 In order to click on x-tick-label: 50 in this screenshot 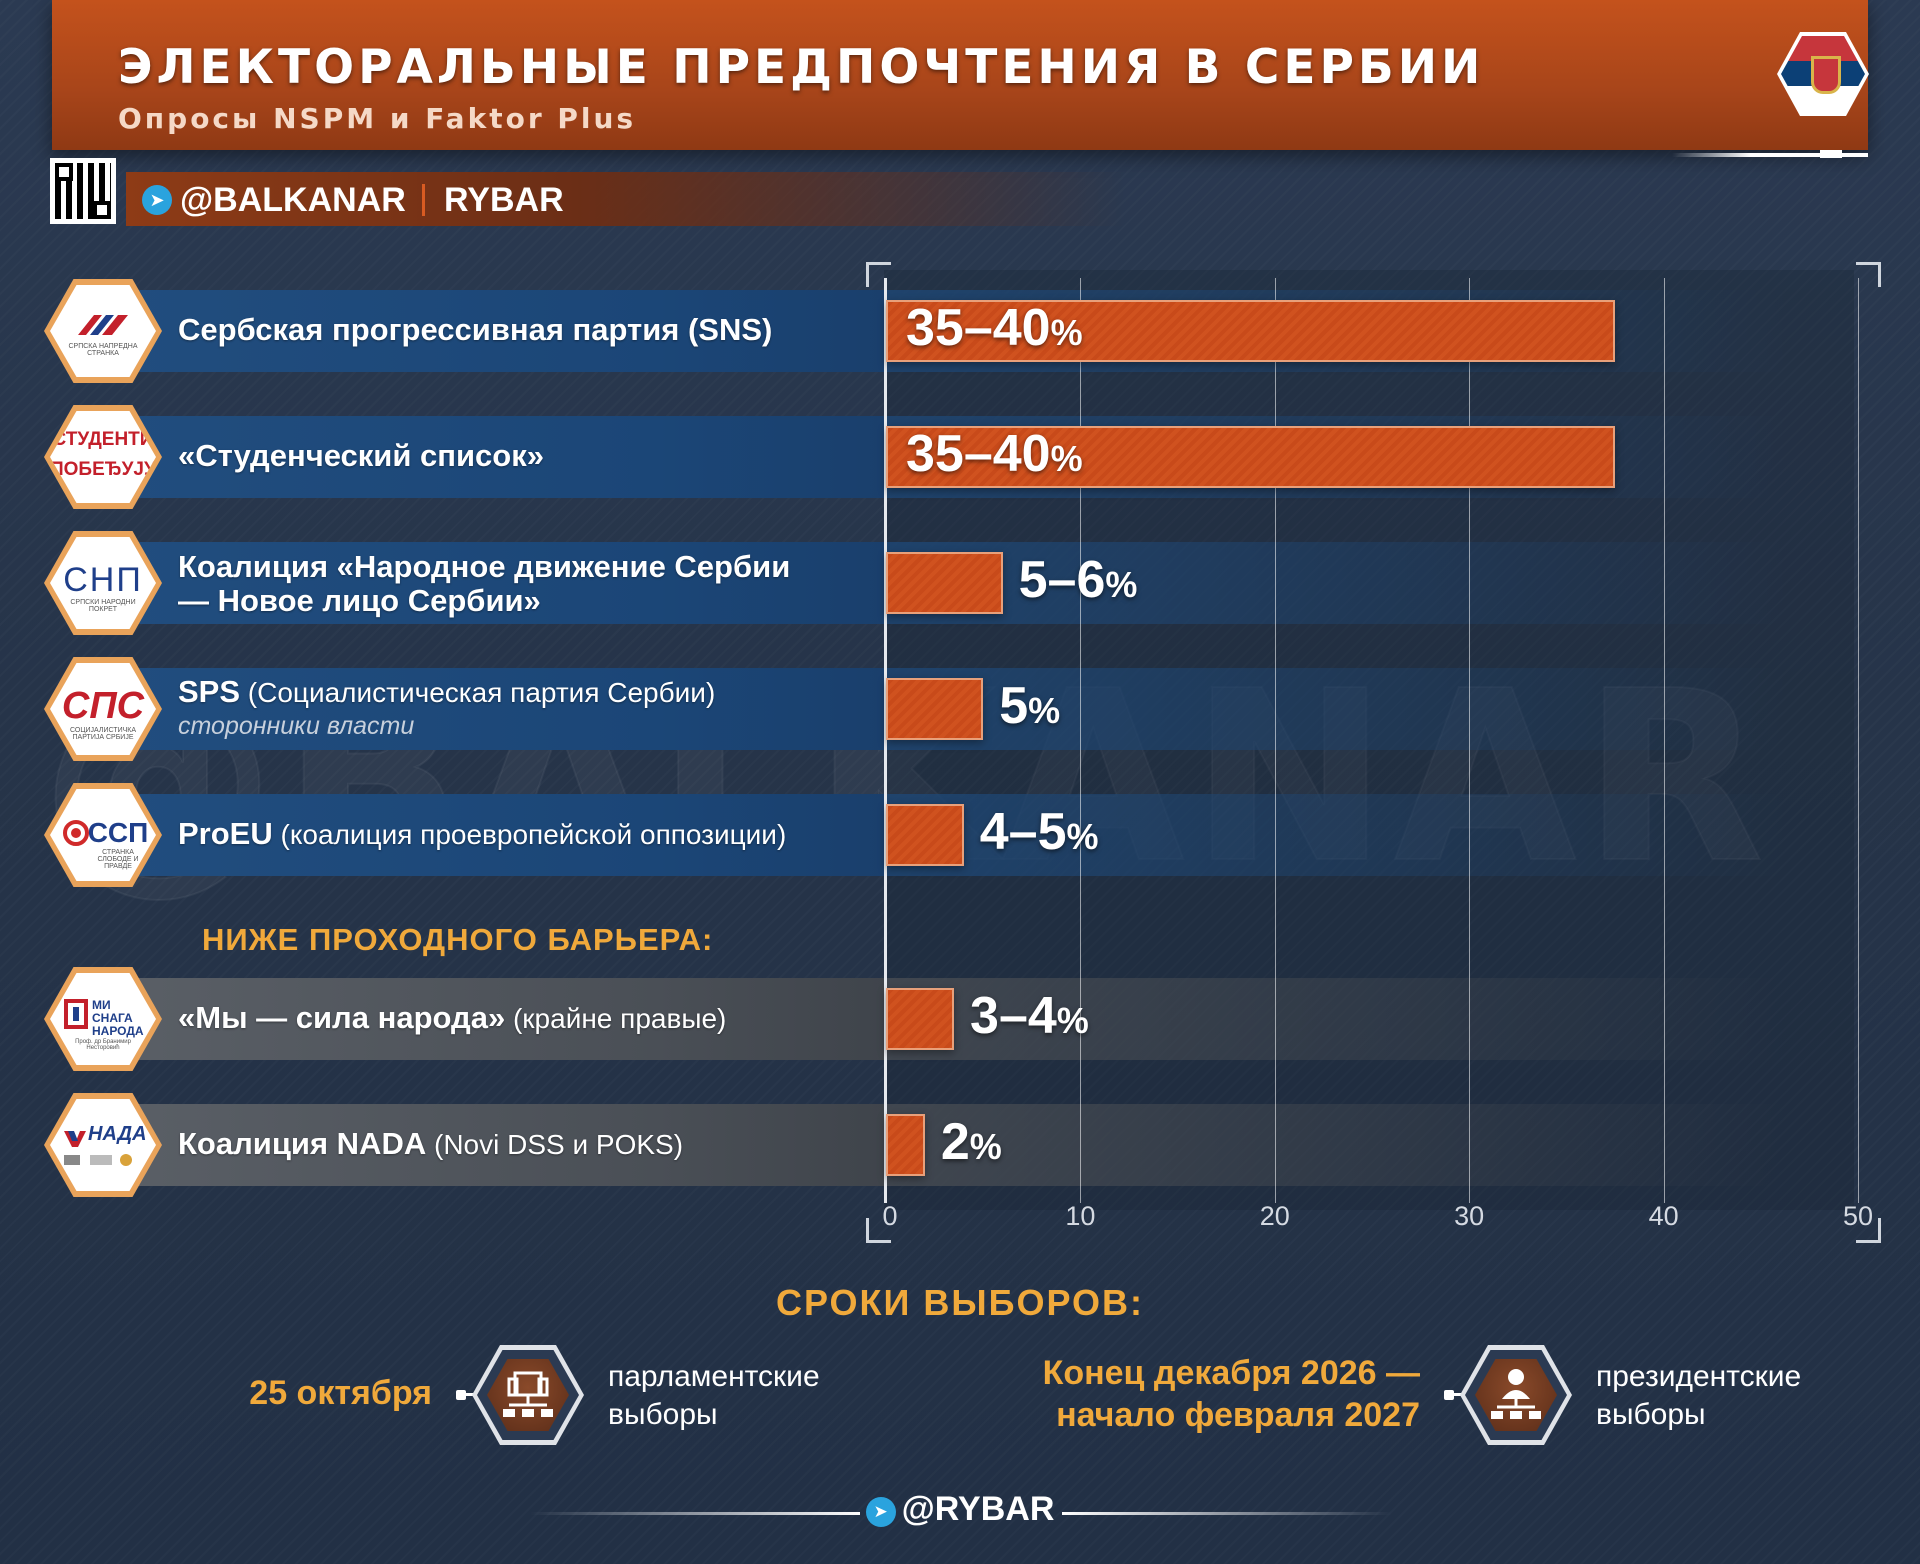, I will do `click(1858, 1216)`.